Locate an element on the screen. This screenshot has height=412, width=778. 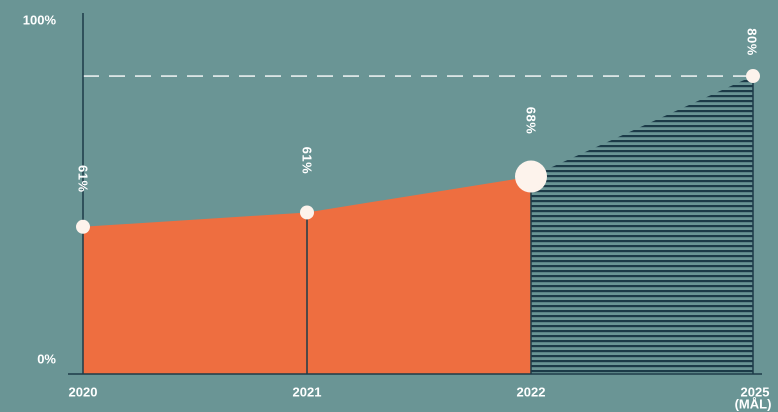
x-tick-label: 2021 is located at coordinates (307, 391).